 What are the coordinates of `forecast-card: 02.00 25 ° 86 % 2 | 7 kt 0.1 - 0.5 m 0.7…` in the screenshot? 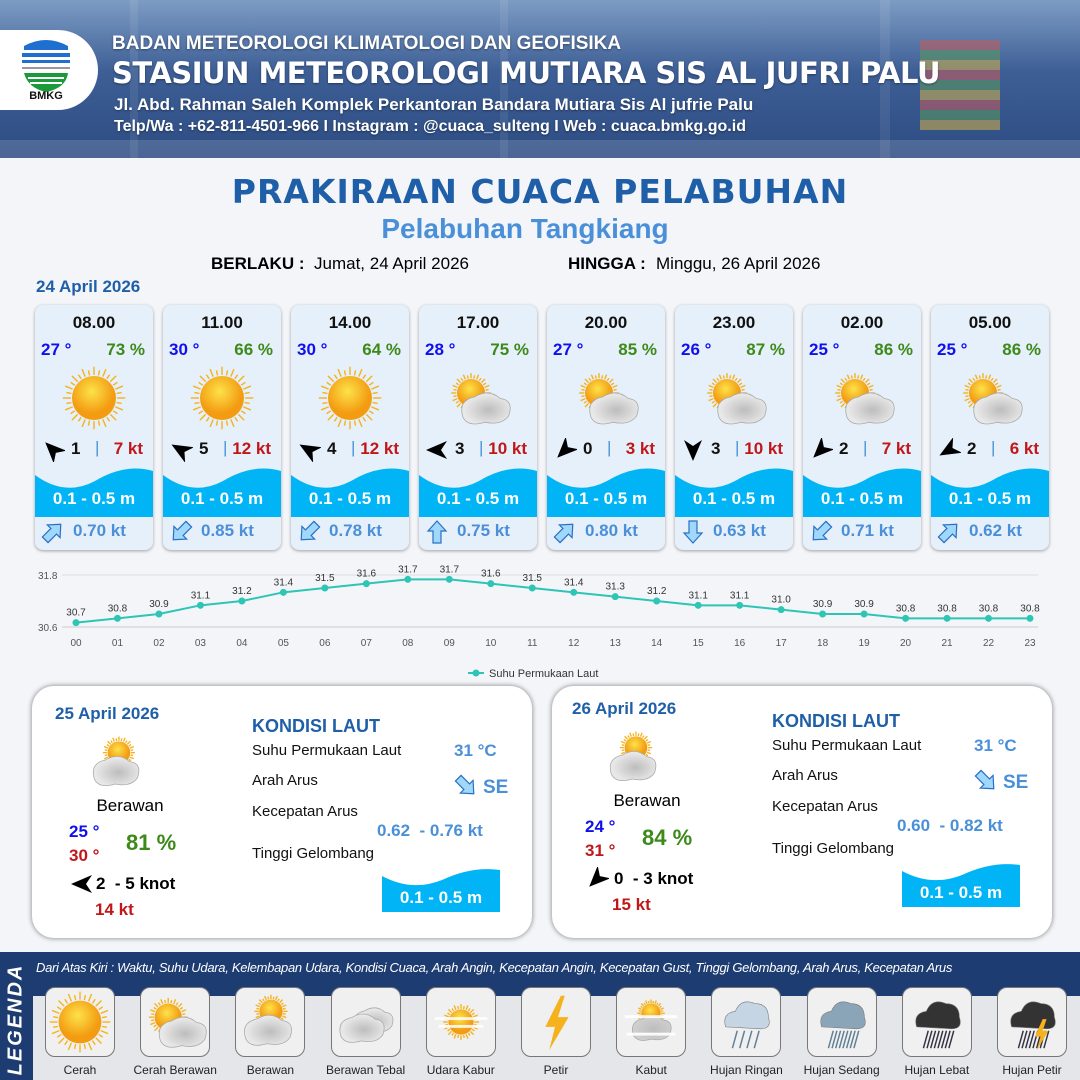 It's located at (862, 427).